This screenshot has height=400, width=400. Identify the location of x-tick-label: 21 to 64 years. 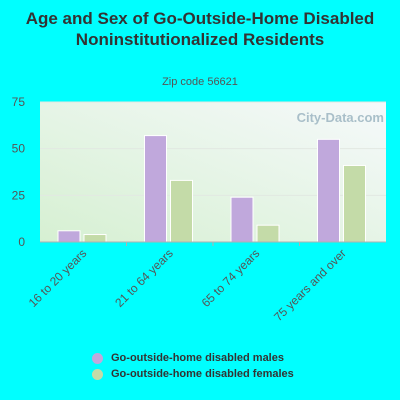
(144, 278).